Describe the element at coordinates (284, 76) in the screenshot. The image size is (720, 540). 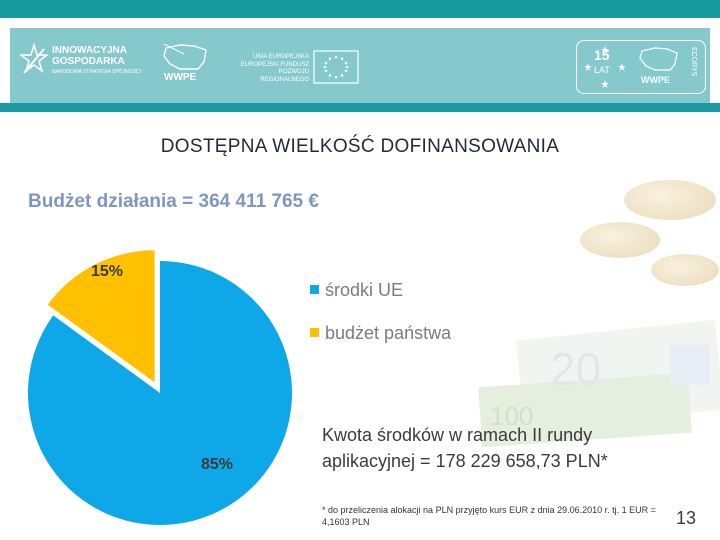
I see `eu-line3: ROZWOJU REGIONALNEGO` at that location.